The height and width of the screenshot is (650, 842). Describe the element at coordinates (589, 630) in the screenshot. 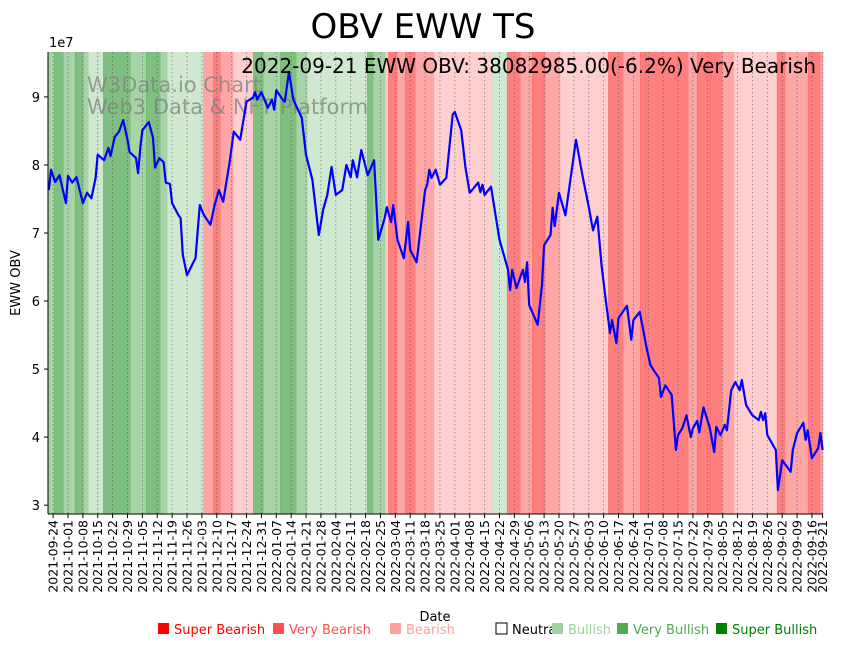

I see `legend-label: Bullish` at that location.